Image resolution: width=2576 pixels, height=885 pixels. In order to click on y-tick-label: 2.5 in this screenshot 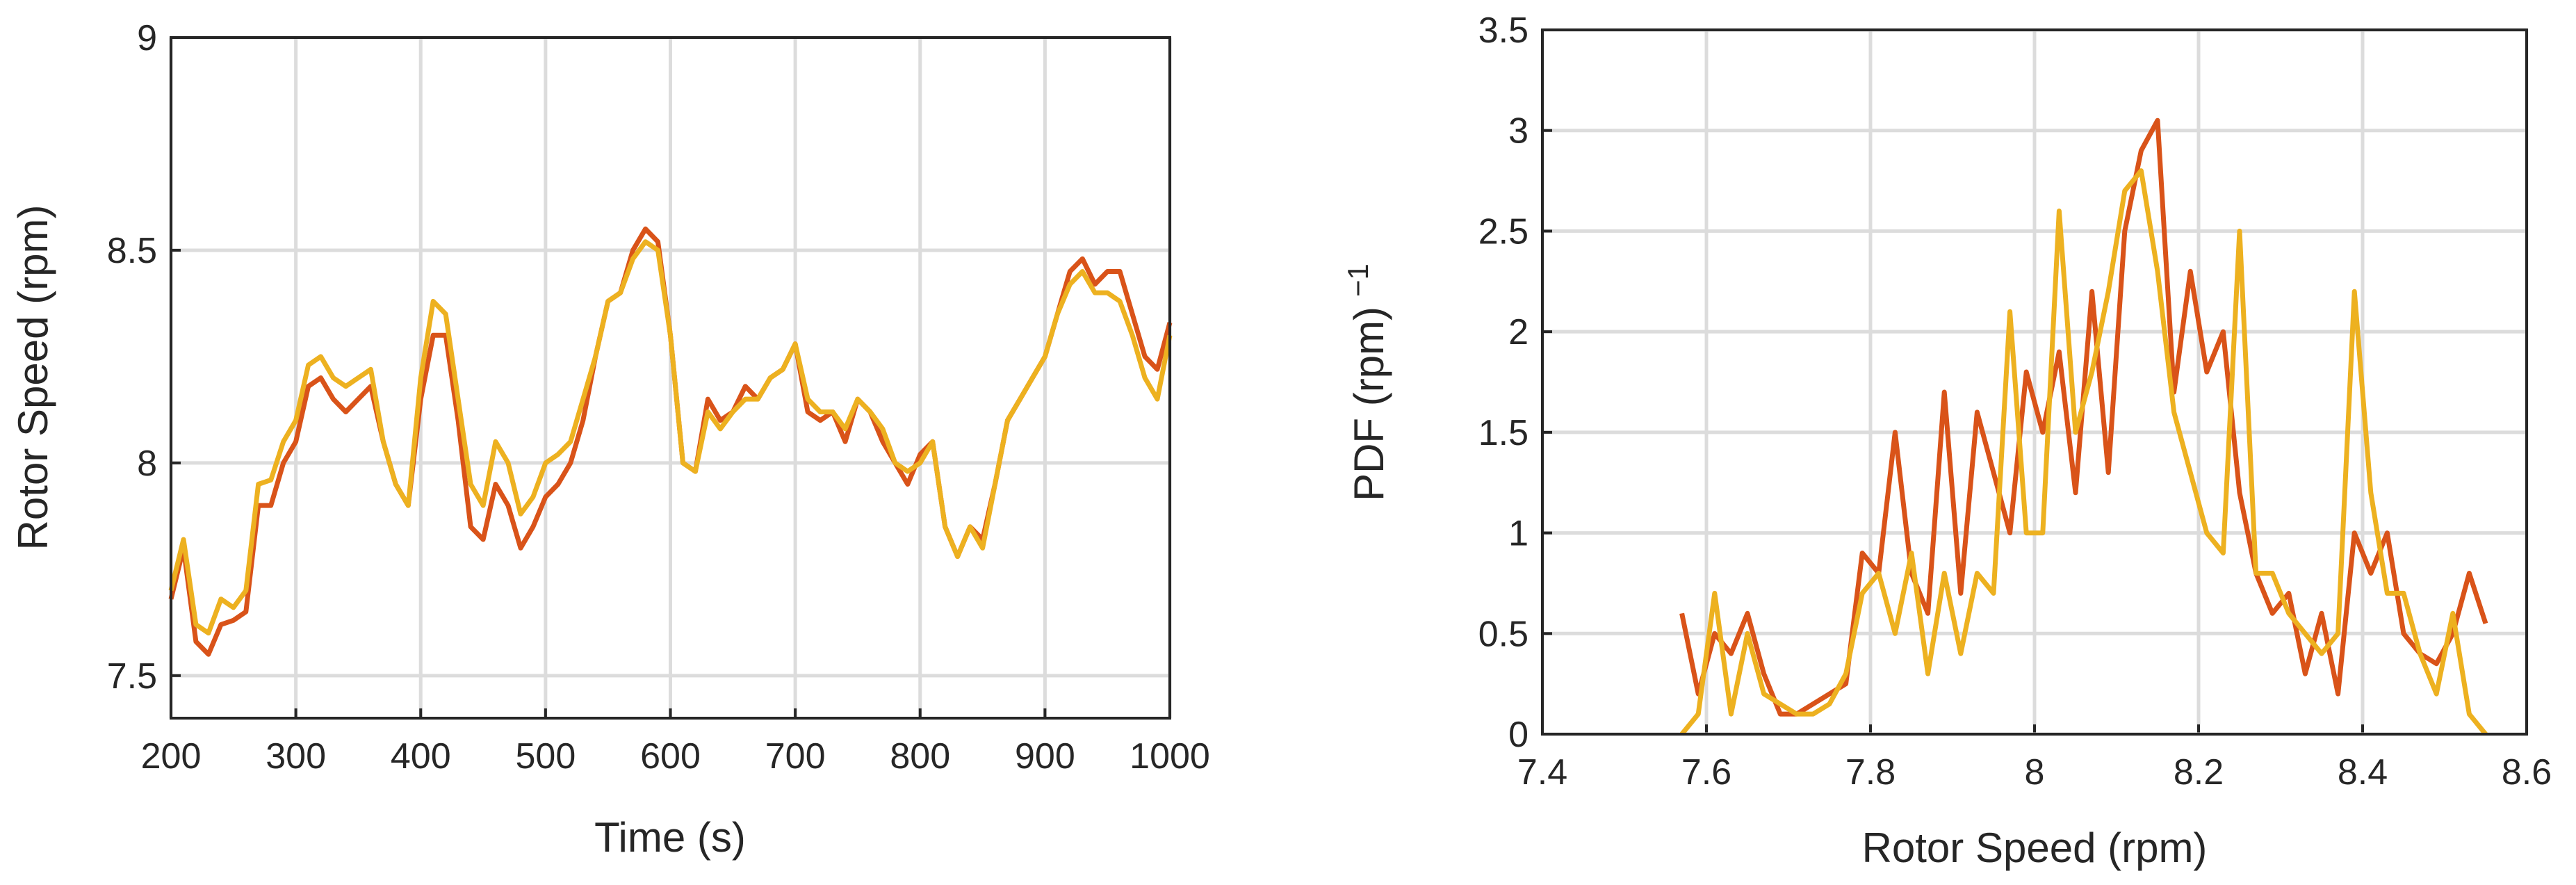, I will do `click(1504, 232)`.